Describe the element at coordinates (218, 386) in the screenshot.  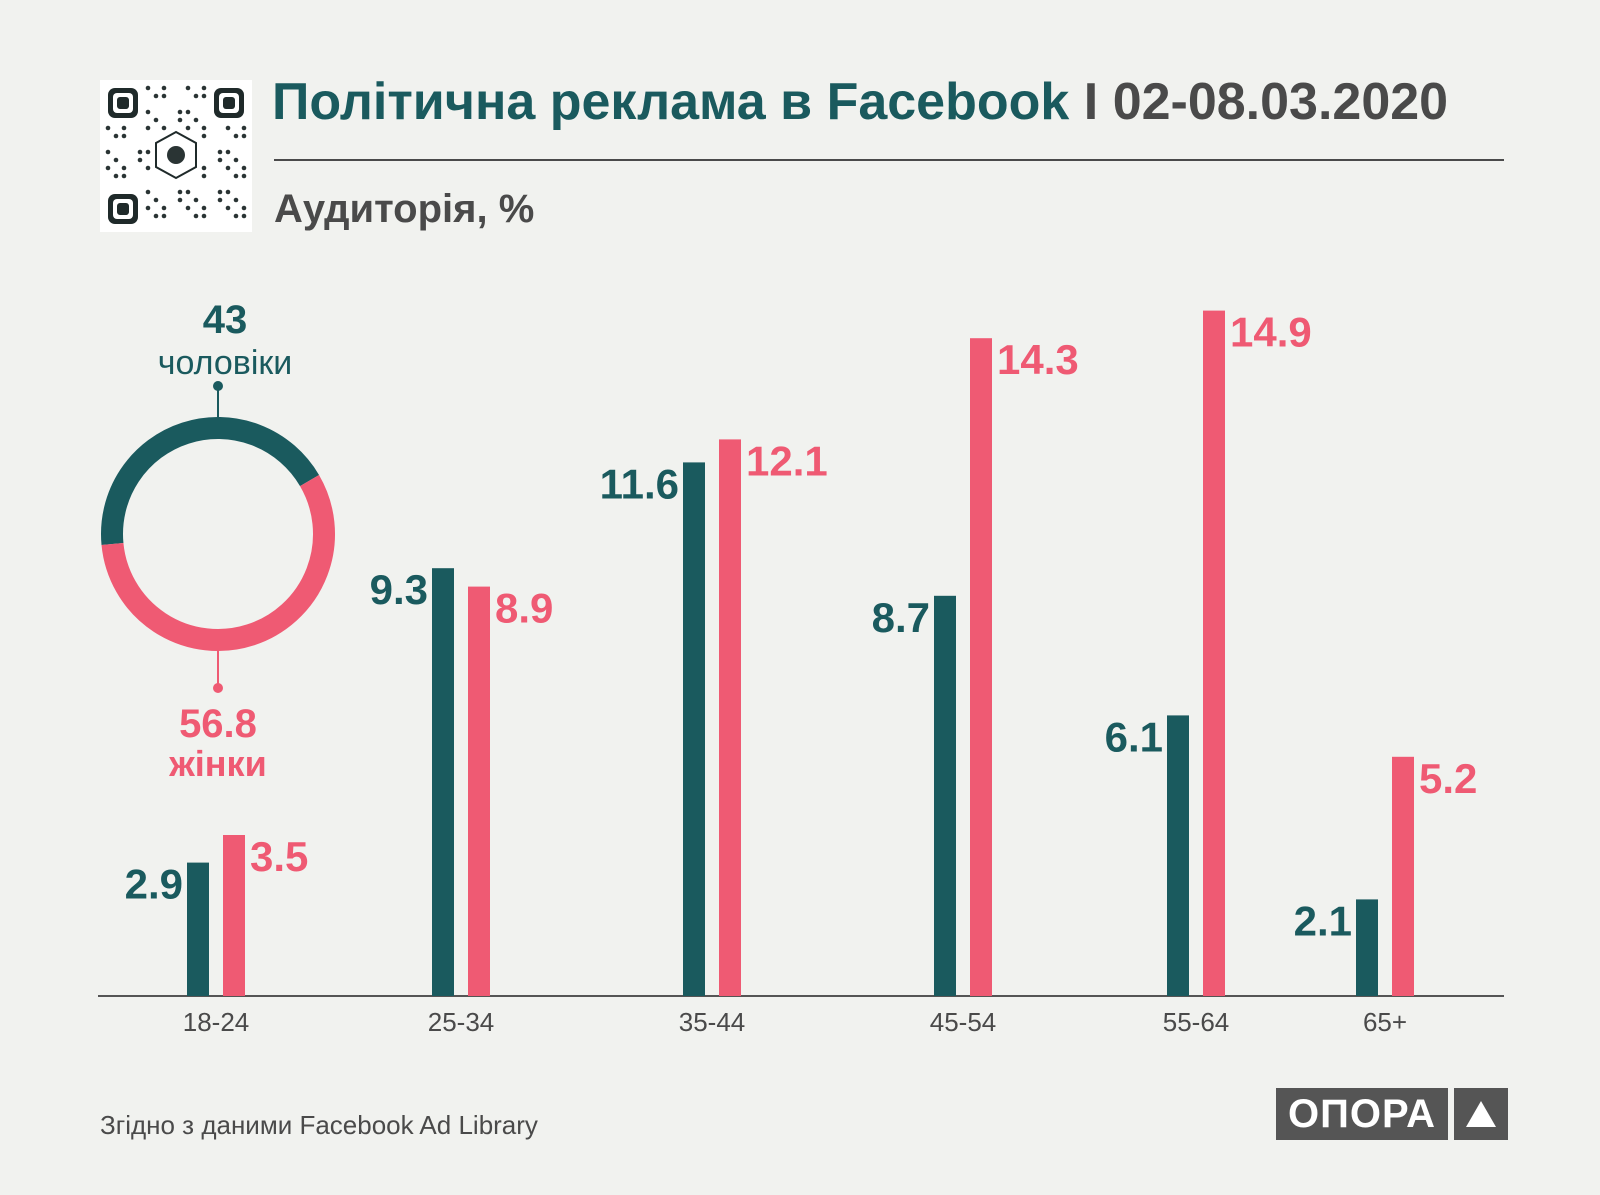
I see `men-leader-dot` at that location.